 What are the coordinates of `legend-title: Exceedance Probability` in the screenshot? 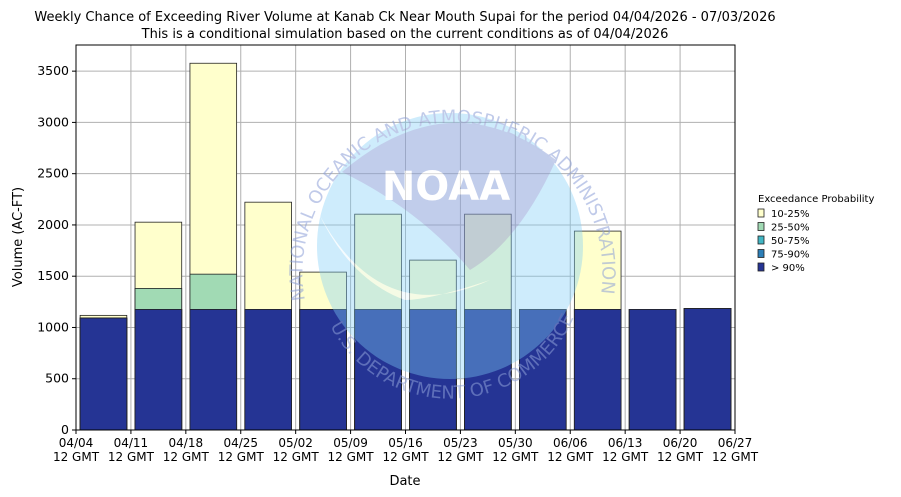 It's located at (816, 199).